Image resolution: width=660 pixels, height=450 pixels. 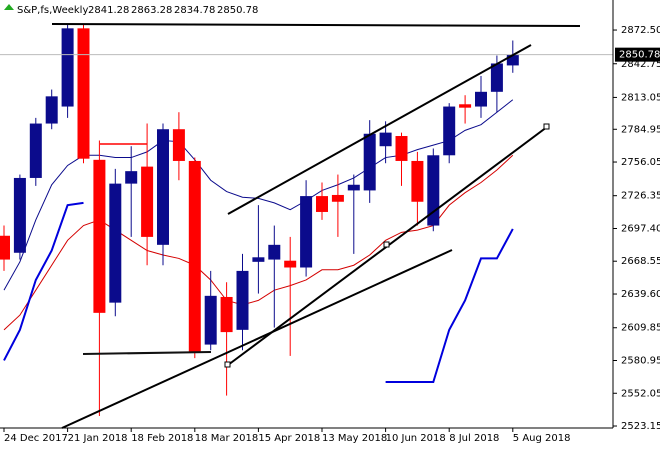 What do you see at coordinates (640, 97) in the screenshot?
I see `y-tick-label: 2813.05` at bounding box center [640, 97].